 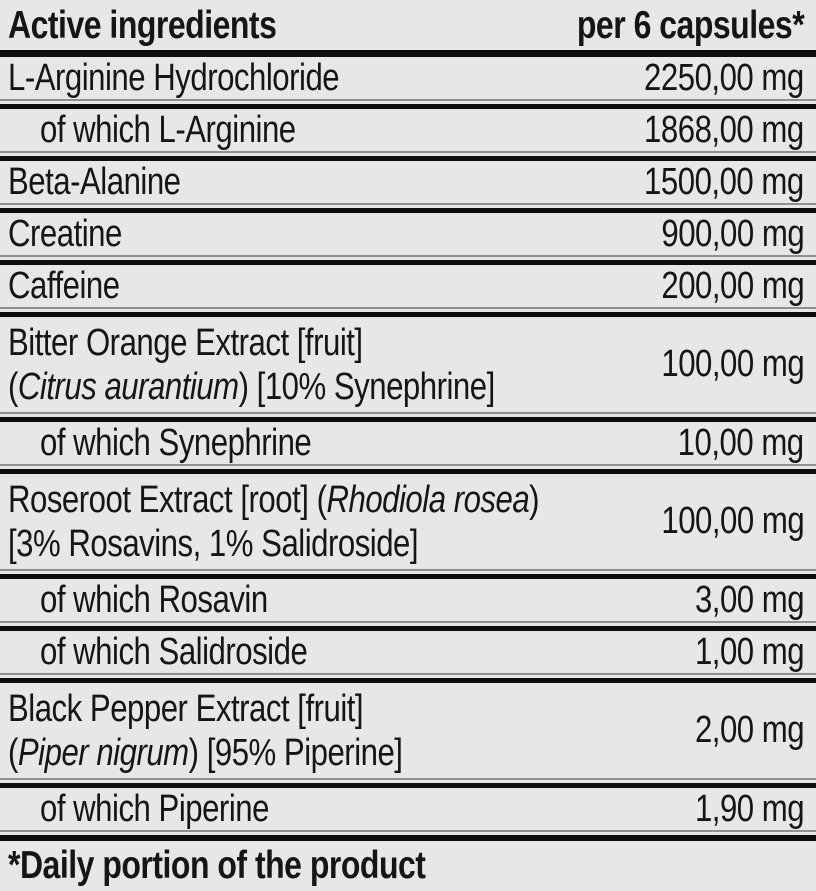 What do you see at coordinates (408, 234) in the screenshot?
I see `table-row: Creatine 900,00 mg` at bounding box center [408, 234].